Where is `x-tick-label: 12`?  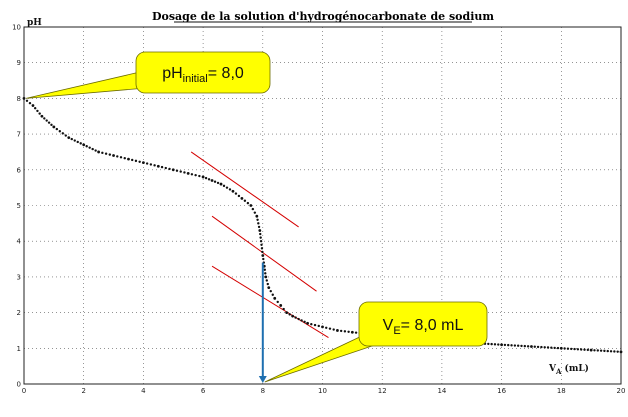
x-tick-label: 12 is located at coordinates (382, 391).